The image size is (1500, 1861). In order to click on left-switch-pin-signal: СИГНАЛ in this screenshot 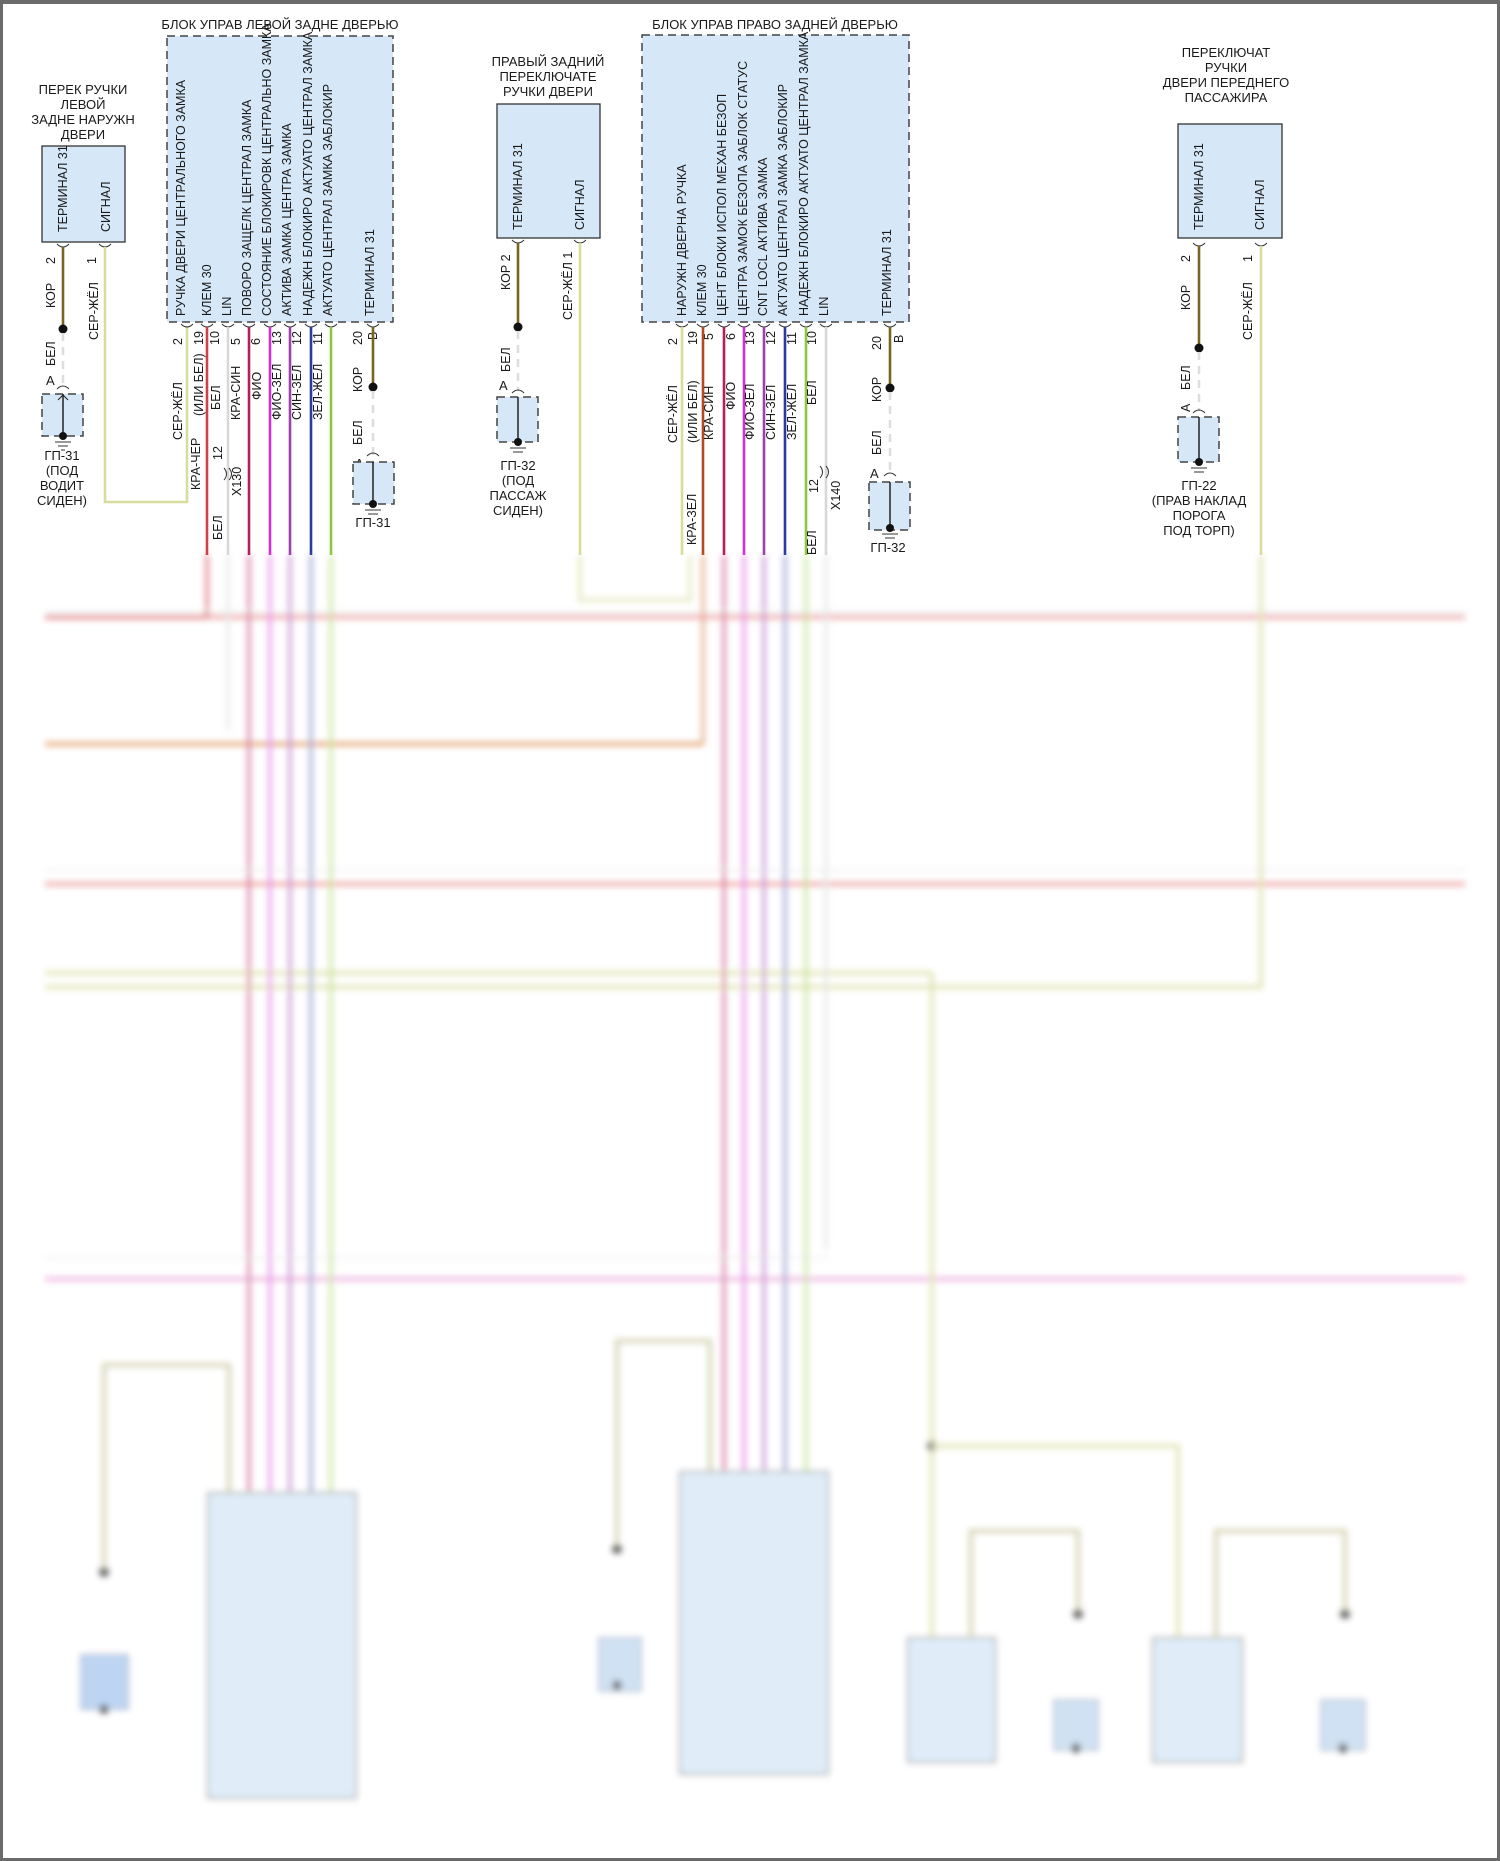, I will do `click(106, 206)`.